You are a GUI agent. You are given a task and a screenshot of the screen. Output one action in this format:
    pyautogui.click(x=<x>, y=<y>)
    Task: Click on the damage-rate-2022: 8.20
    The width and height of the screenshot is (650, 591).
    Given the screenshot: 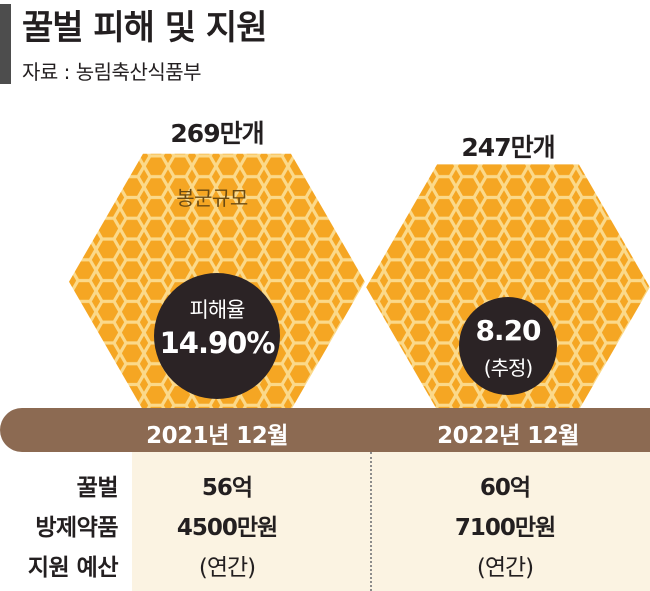 What is the action you would take?
    pyautogui.click(x=508, y=330)
    